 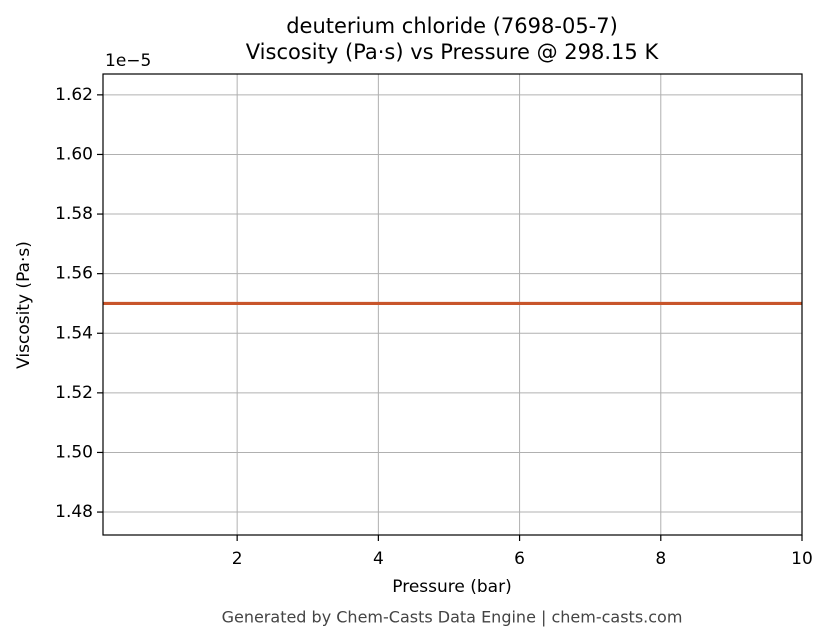 What do you see at coordinates (74, 452) in the screenshot?
I see `y-tick-label: 1.50` at bounding box center [74, 452].